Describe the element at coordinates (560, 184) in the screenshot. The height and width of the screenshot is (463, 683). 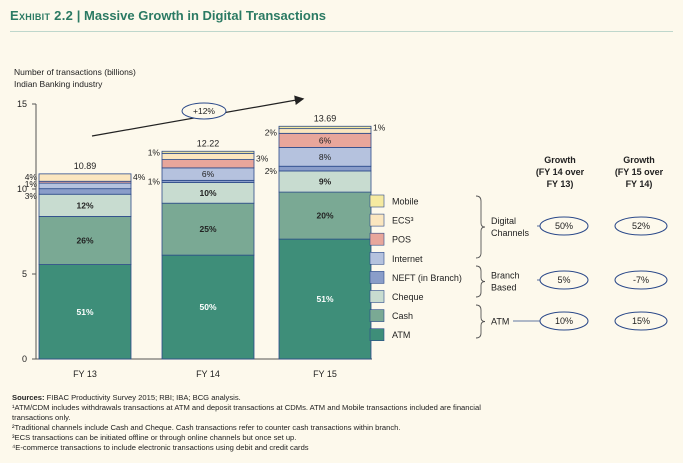
I see `growth-col1-header: FY 13)` at that location.